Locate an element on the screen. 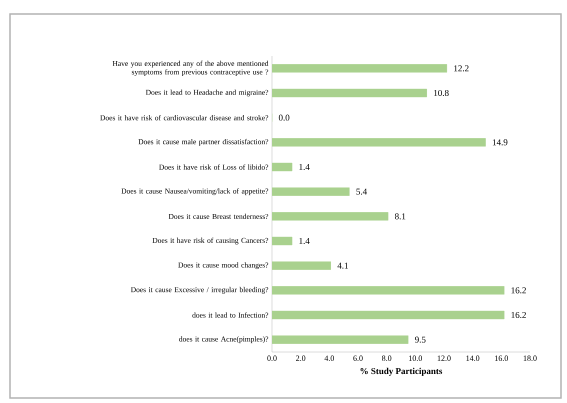 This screenshot has width=567, height=403. data-label: 5.4 is located at coordinates (361, 191).